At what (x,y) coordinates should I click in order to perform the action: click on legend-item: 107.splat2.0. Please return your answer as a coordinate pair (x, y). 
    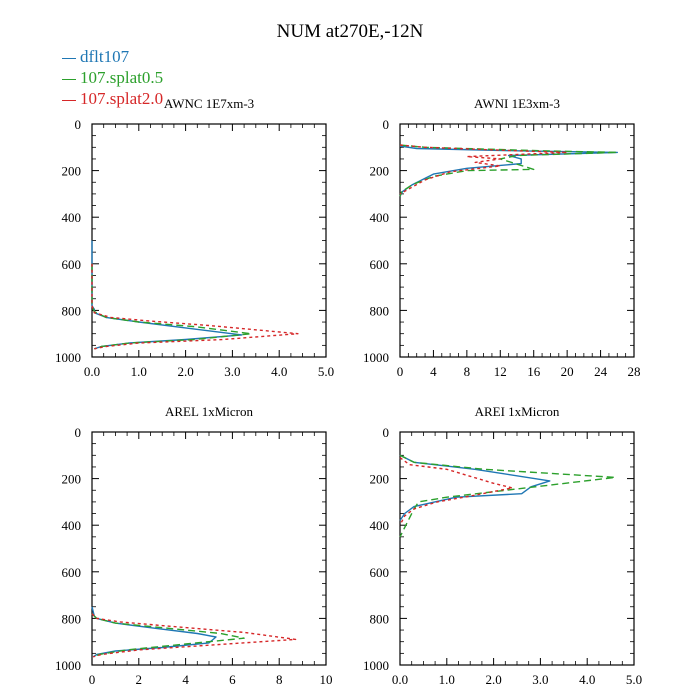
    Looking at the image, I should click on (112, 98).